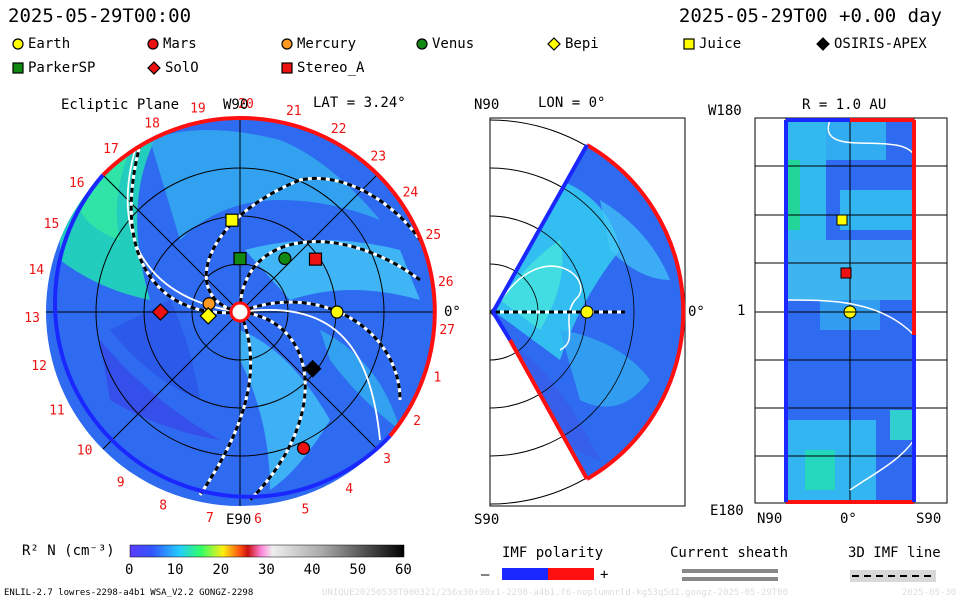 The image size is (960, 600). Describe the element at coordinates (720, 44) in the screenshot. I see `legend-label: Juice` at that location.